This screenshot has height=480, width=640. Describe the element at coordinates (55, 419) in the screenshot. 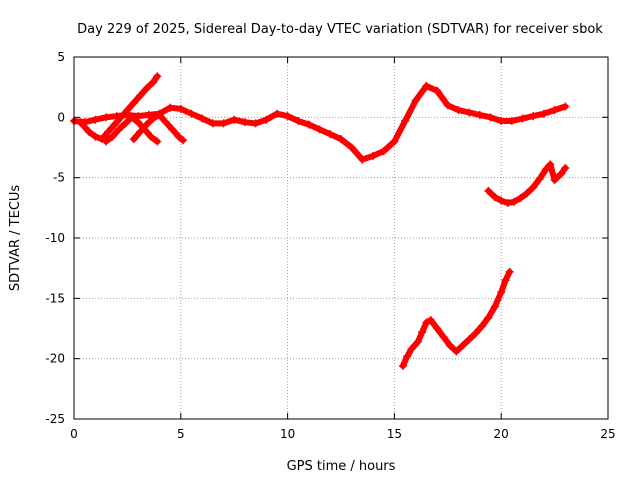

I see `y-tick-label: -25` at that location.